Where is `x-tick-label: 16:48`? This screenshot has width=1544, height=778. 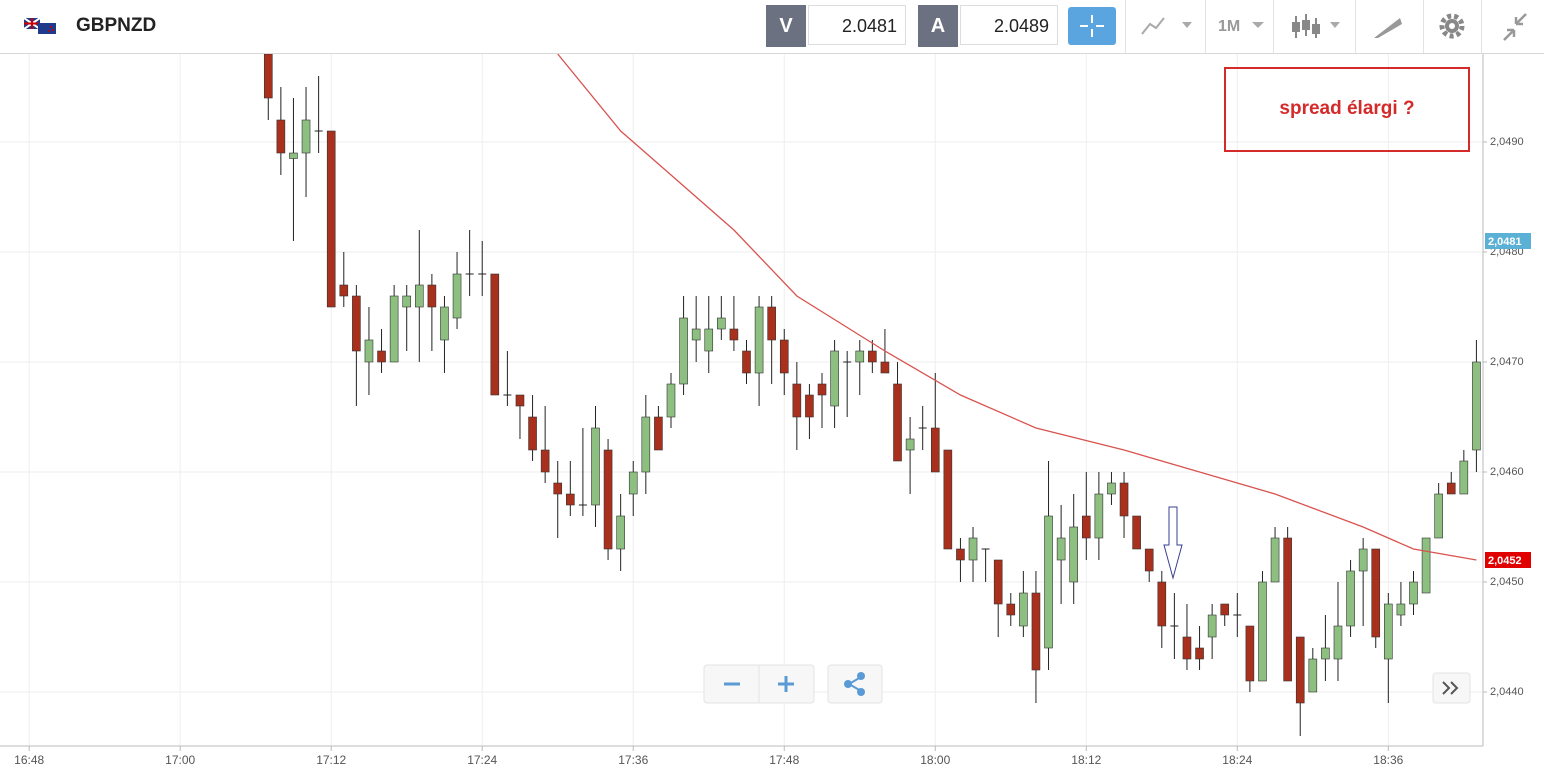
x-tick-label: 16:48 is located at coordinates (29, 760).